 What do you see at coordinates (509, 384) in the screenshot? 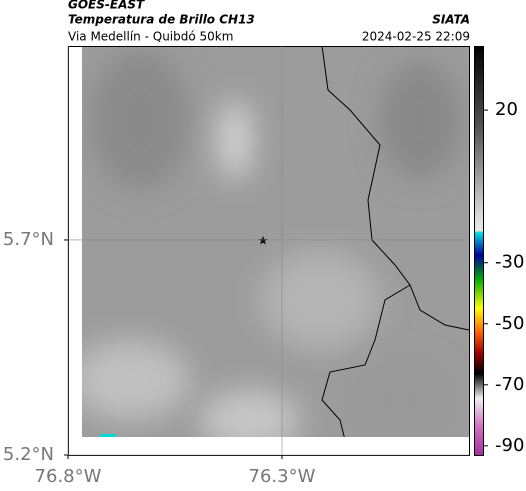
I see `colorbar-tick-label: -70` at bounding box center [509, 384].